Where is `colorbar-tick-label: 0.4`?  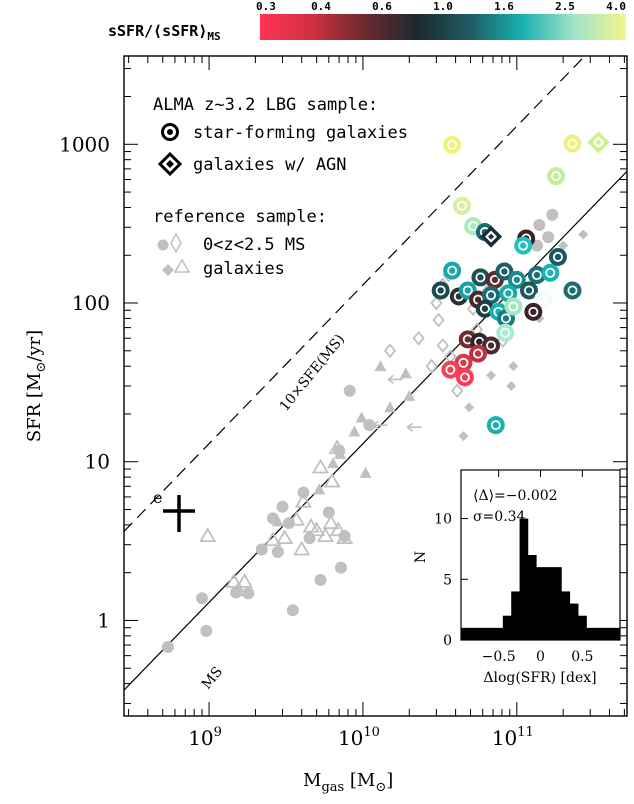
colorbar-tick-label: 0.4 is located at coordinates (321, 6).